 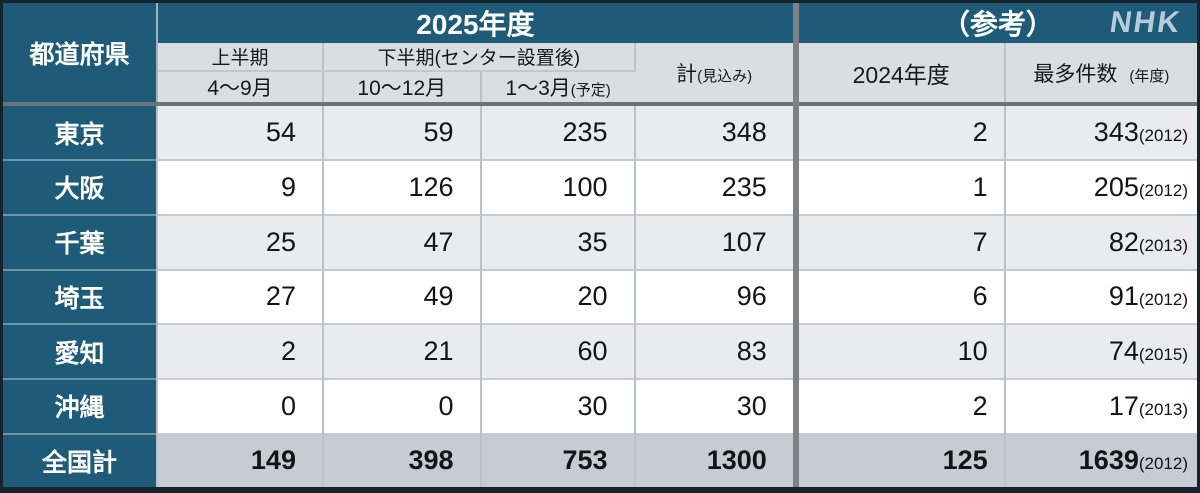 I want to click on apr-sep-value: 27, so click(x=240, y=296).